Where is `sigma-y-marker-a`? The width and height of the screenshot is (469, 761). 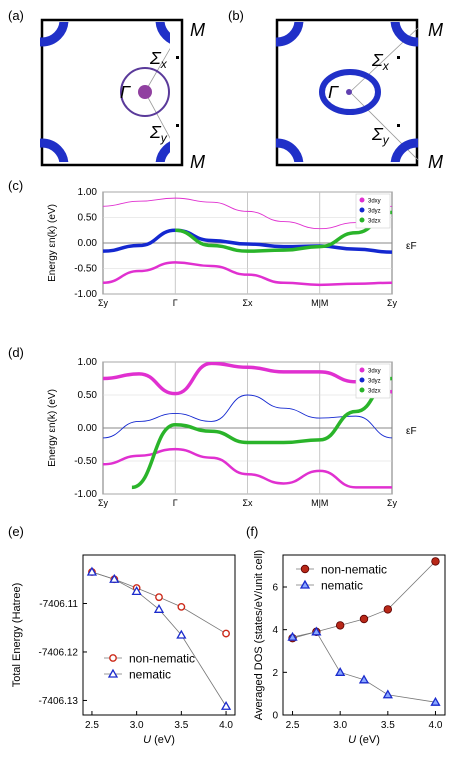 sigma-y-marker-a is located at coordinates (177, 125).